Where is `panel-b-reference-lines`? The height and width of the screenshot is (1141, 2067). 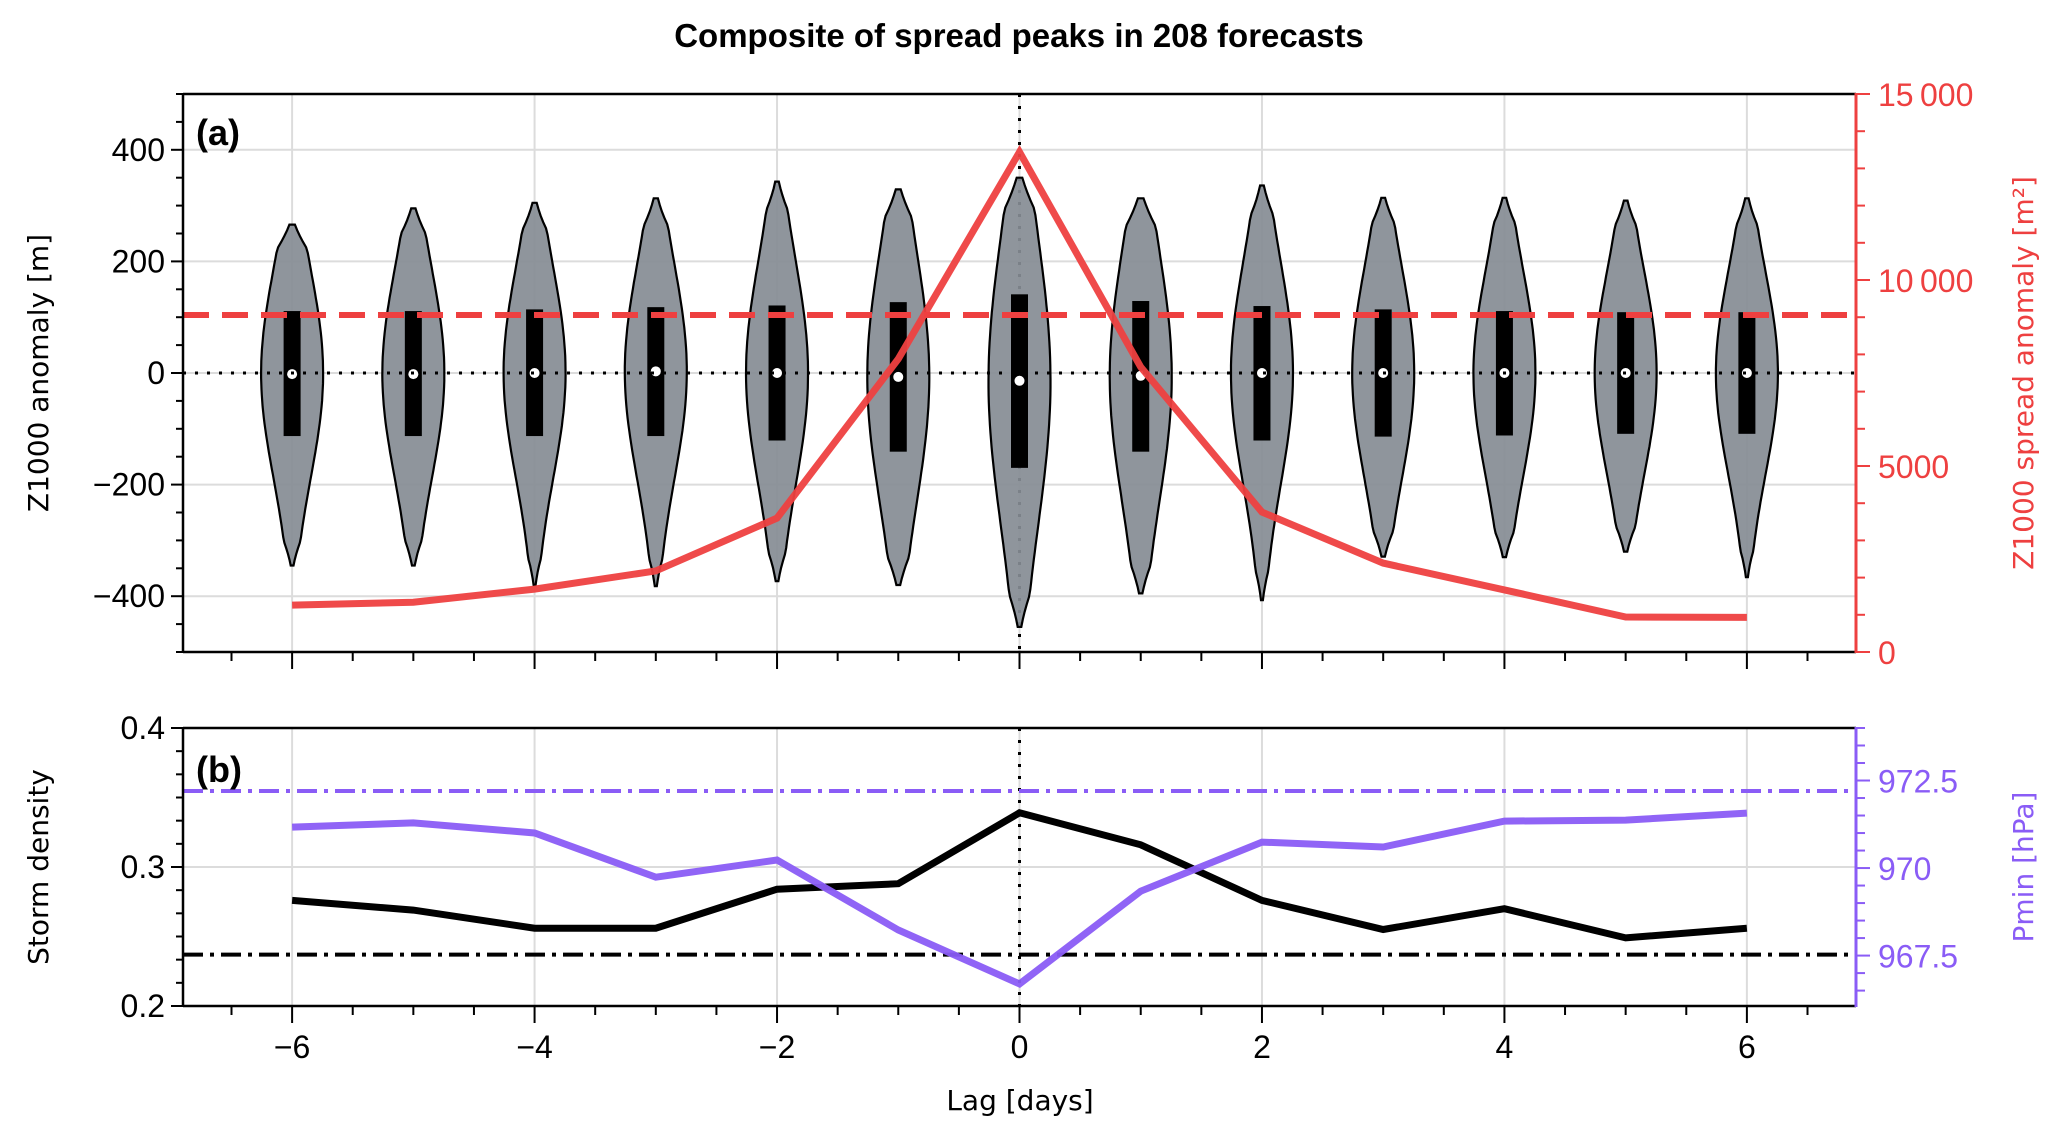 panel-b-reference-lines is located at coordinates (1019, 873).